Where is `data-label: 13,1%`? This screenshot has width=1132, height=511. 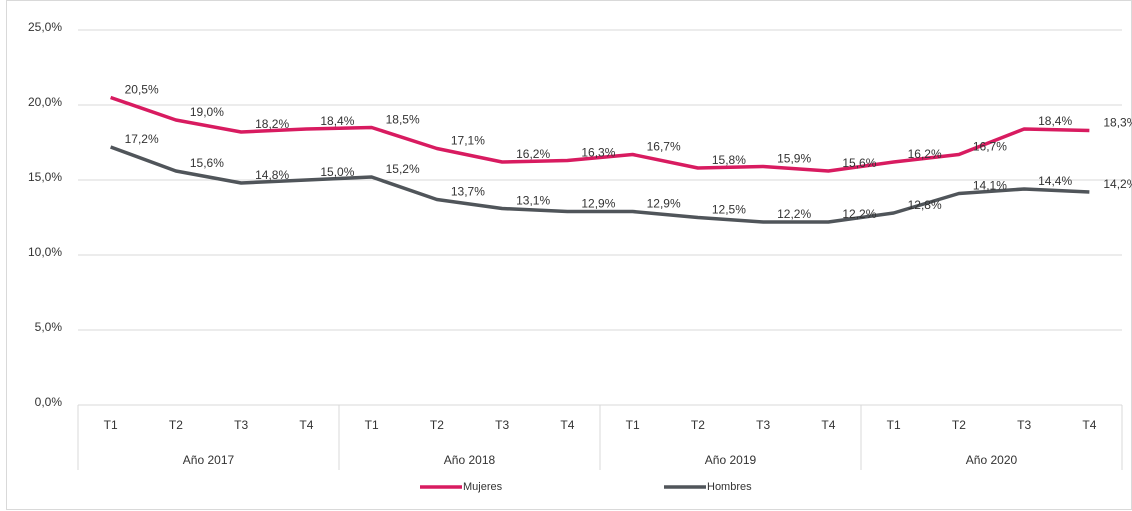 data-label: 13,1% is located at coordinates (533, 201).